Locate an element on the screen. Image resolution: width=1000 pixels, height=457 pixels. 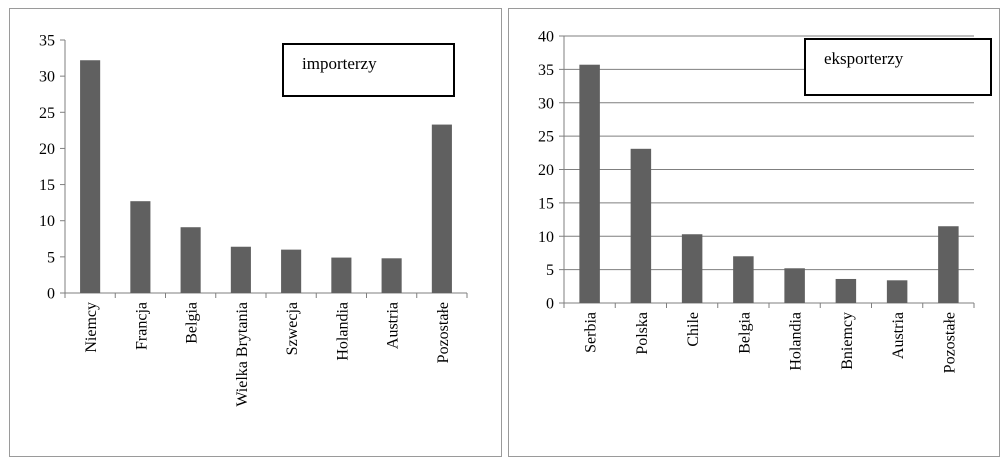
bar-niemcy is located at coordinates (90, 176).